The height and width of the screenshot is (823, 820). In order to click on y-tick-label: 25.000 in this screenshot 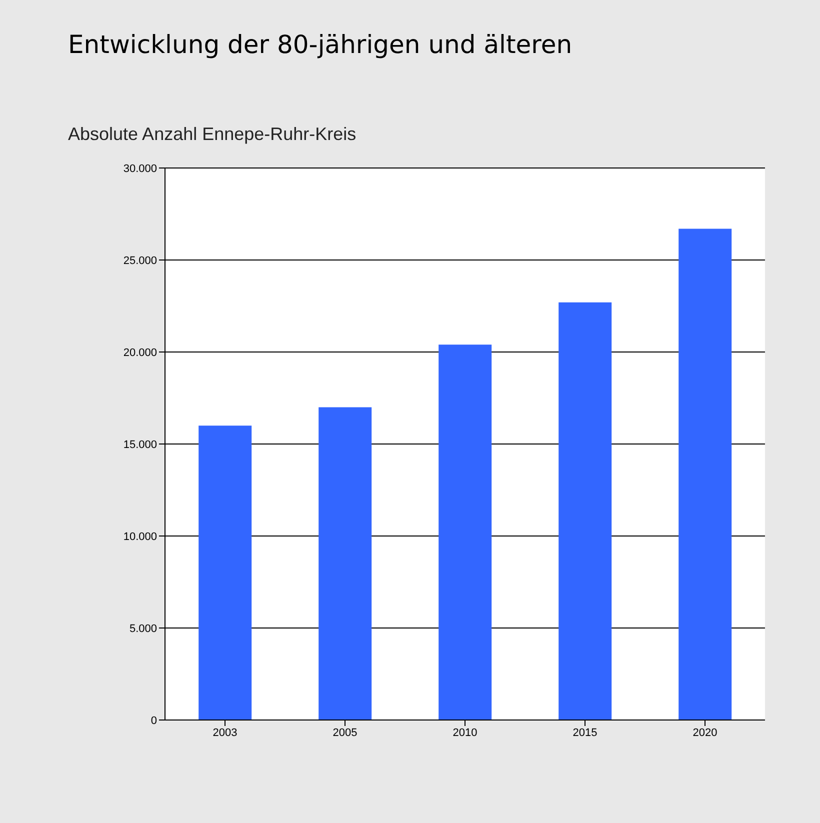, I will do `click(140, 260)`.